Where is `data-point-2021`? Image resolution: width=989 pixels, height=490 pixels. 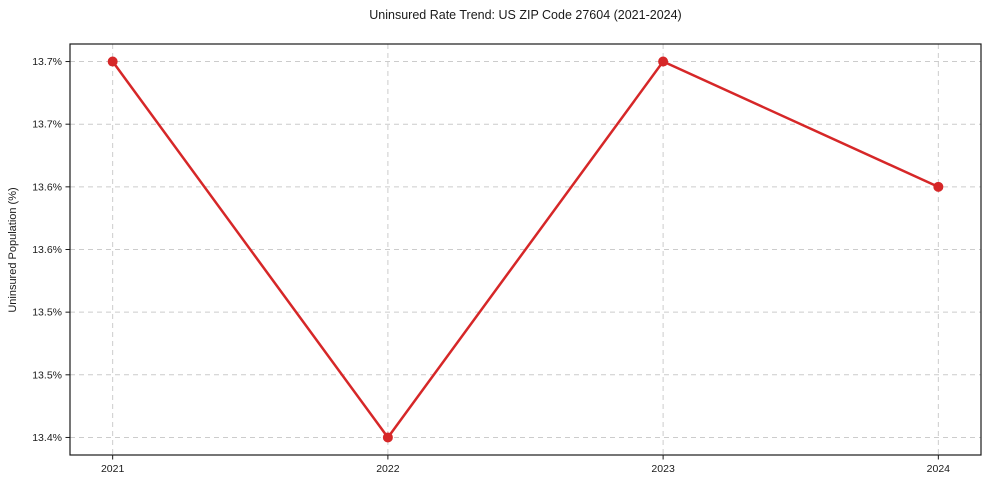
data-point-2021 is located at coordinates (112, 61).